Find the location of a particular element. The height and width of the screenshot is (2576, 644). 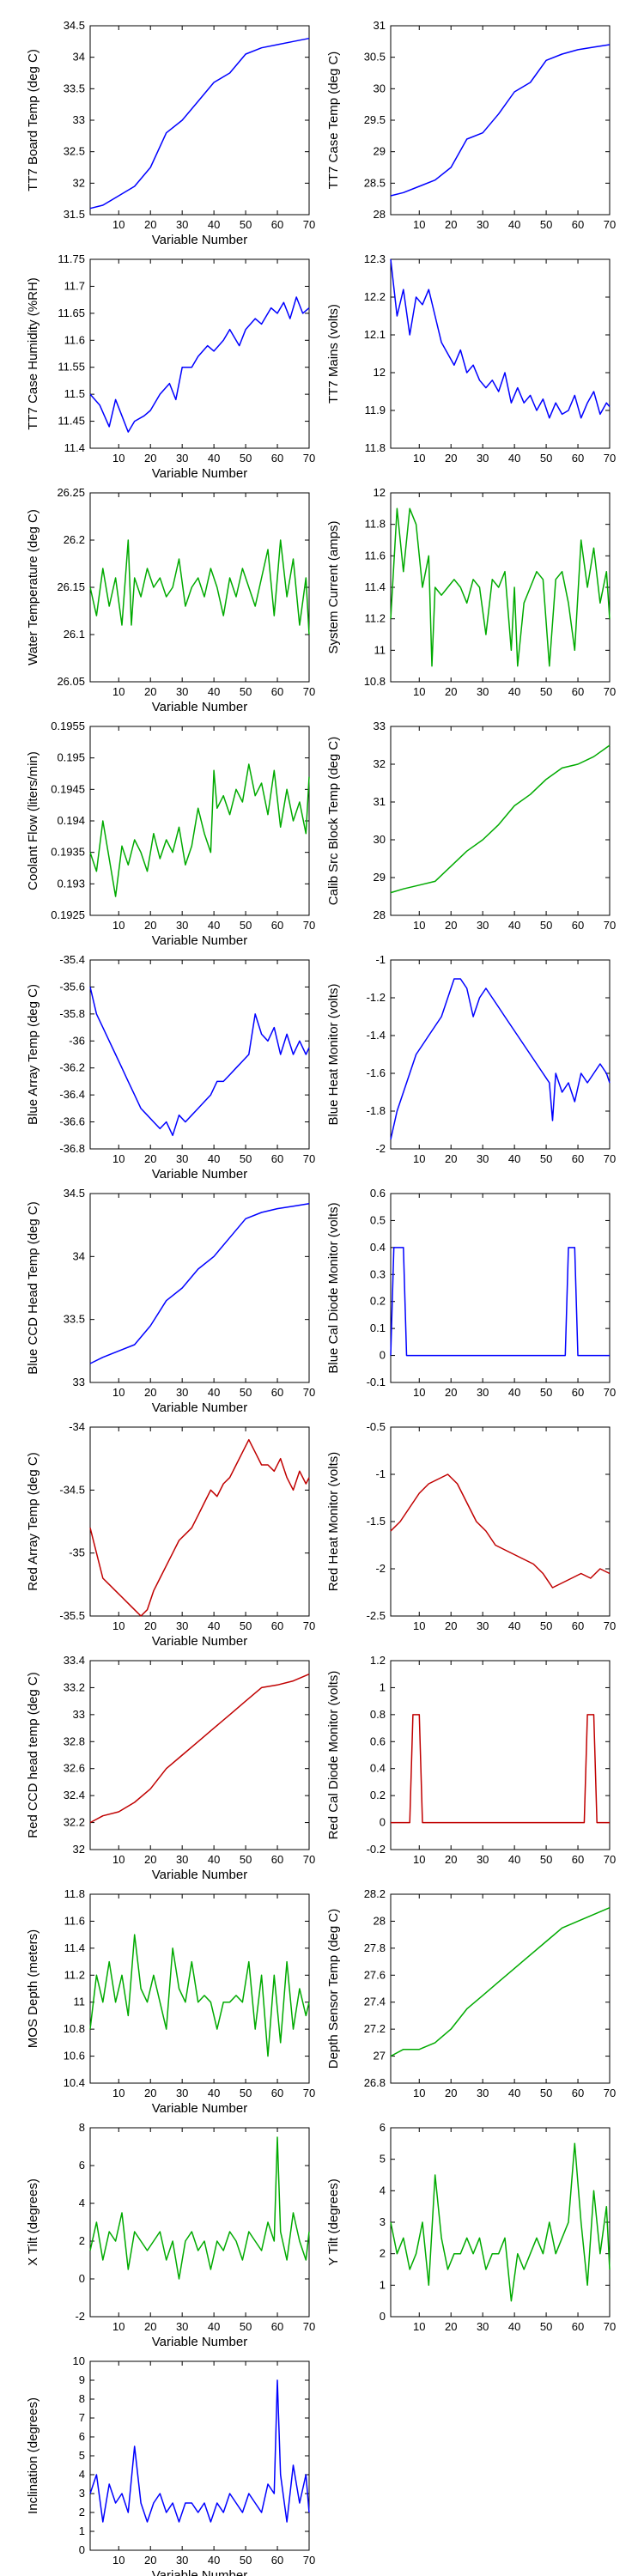

y-tick-label: 0.4 is located at coordinates (378, 1247).